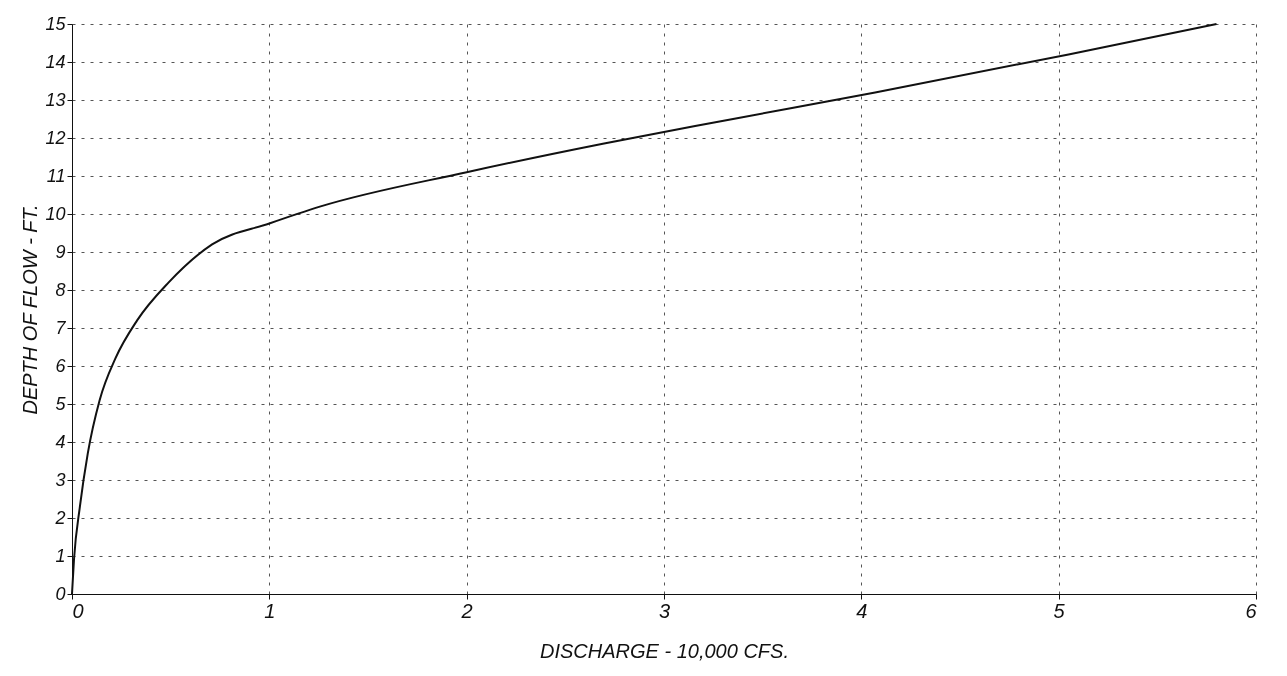  Describe the element at coordinates (270, 610) in the screenshot. I see `x-tick-label: 1` at that location.